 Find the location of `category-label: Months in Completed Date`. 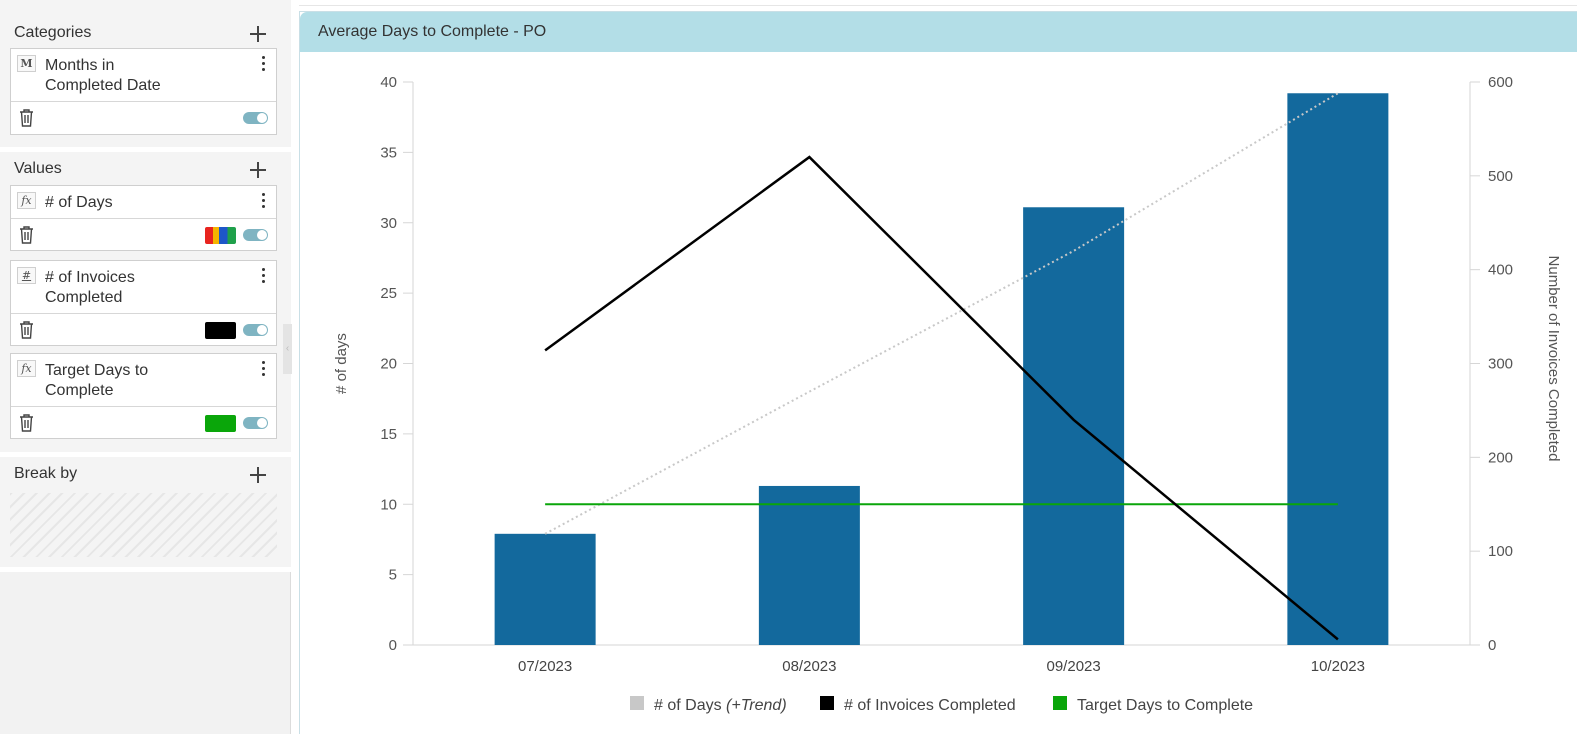

category-label: Months in Completed Date is located at coordinates (103, 75).